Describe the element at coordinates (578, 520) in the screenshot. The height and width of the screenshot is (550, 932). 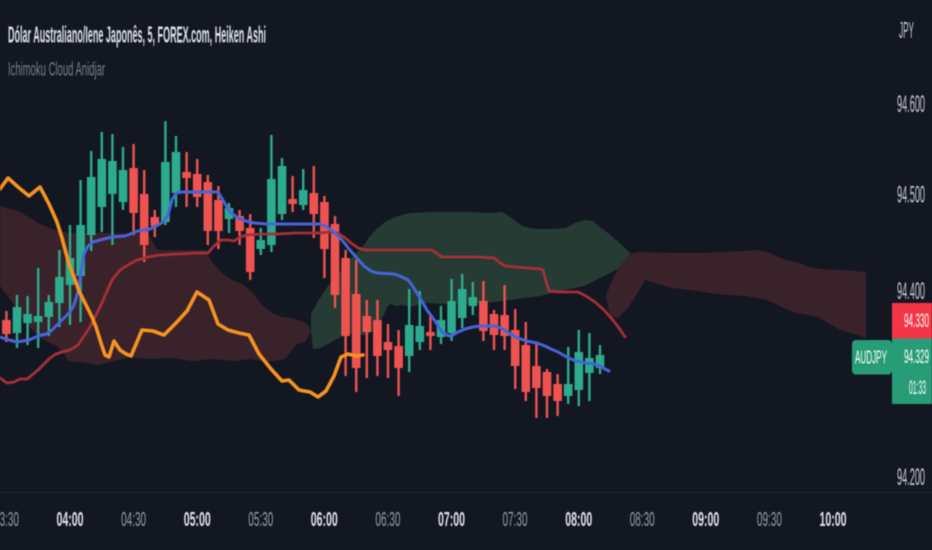
I see `svg-text: 08:00` at that location.